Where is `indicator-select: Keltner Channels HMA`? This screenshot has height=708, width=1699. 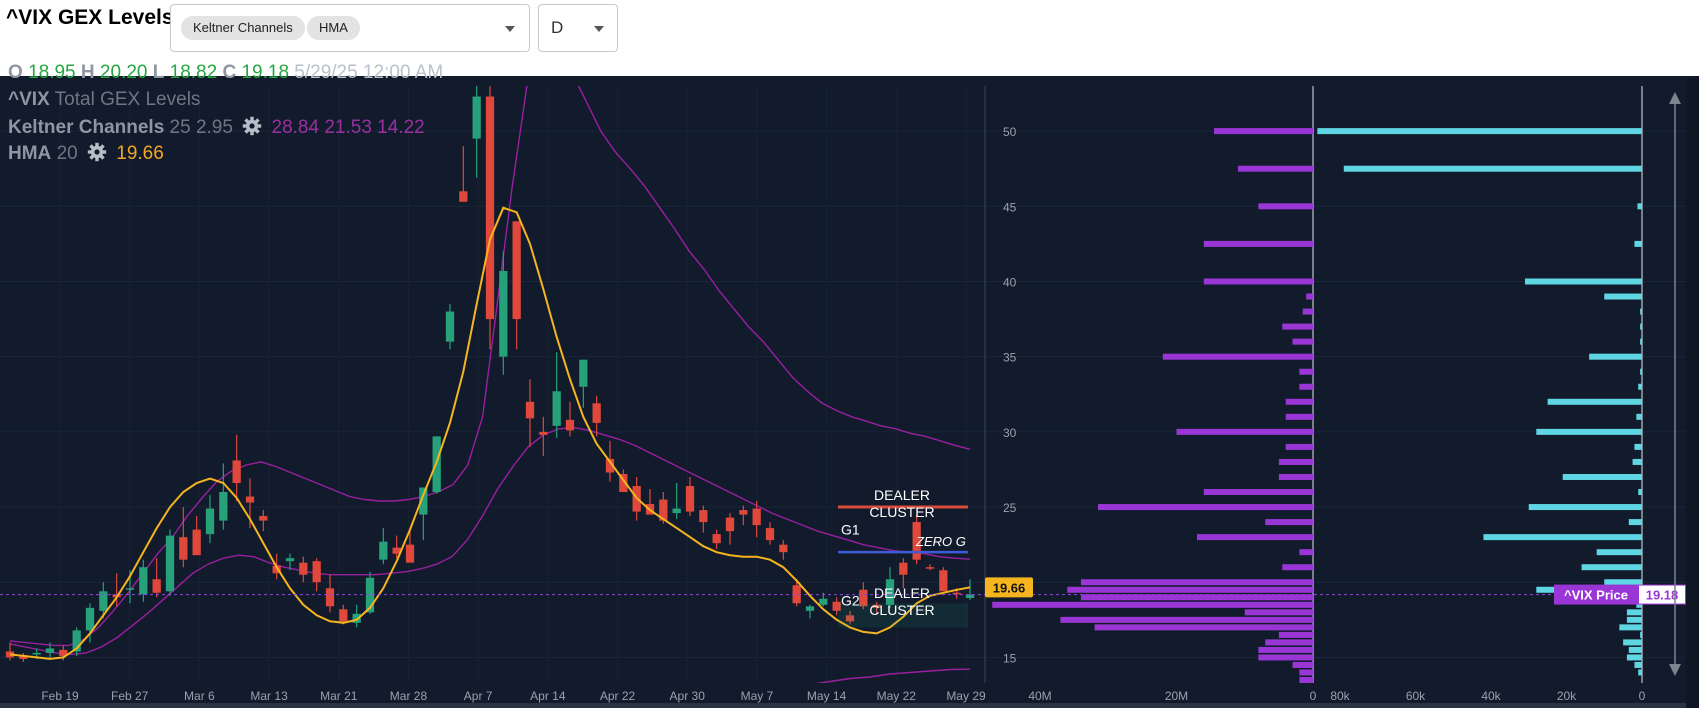 indicator-select: Keltner Channels HMA is located at coordinates (350, 28).